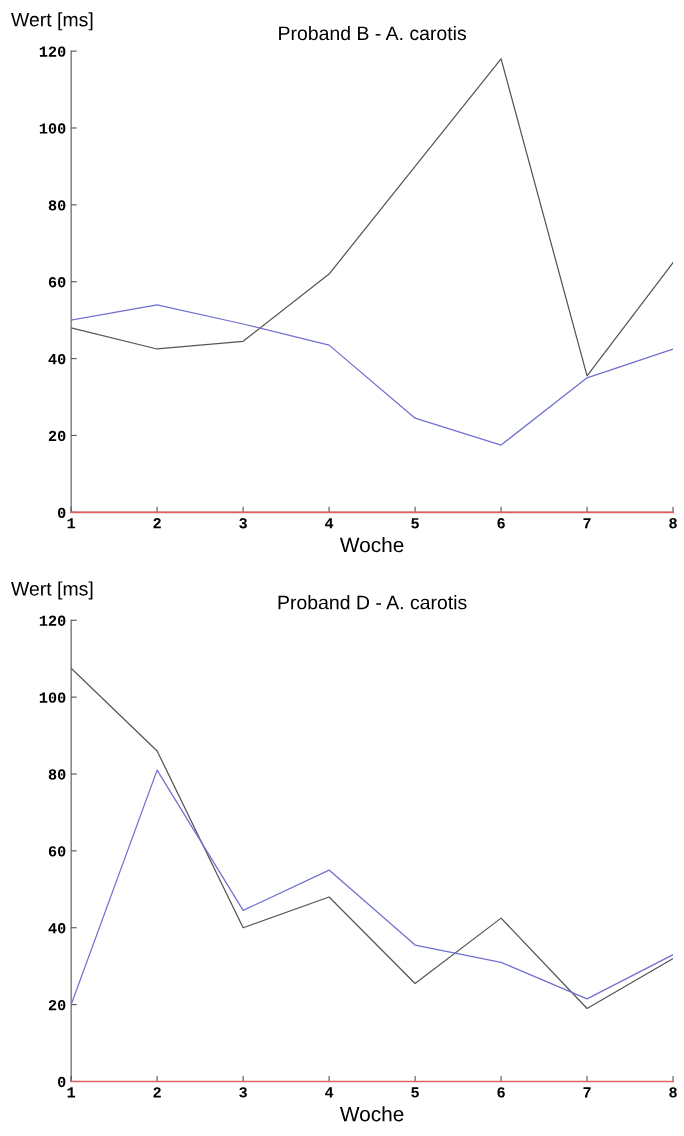  Describe the element at coordinates (372, 602) in the screenshot. I see `chart-title: Proband D - A. carotis` at that location.